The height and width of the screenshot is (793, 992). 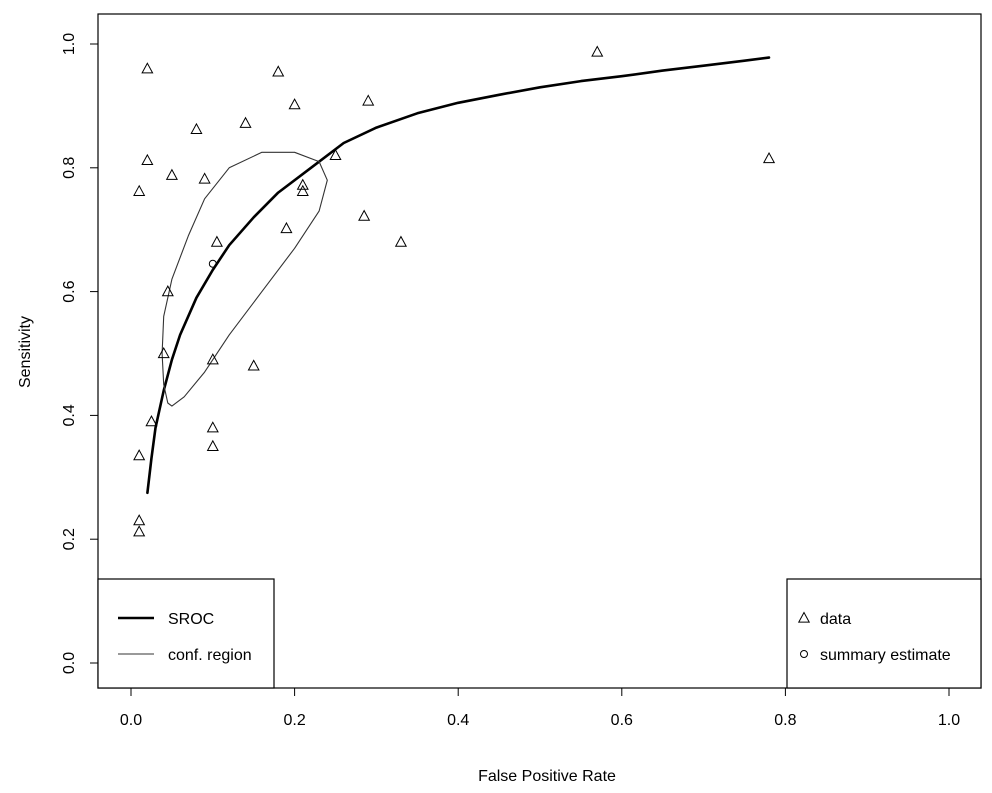 I want to click on legend-swatch-triangle, so click(x=804, y=617).